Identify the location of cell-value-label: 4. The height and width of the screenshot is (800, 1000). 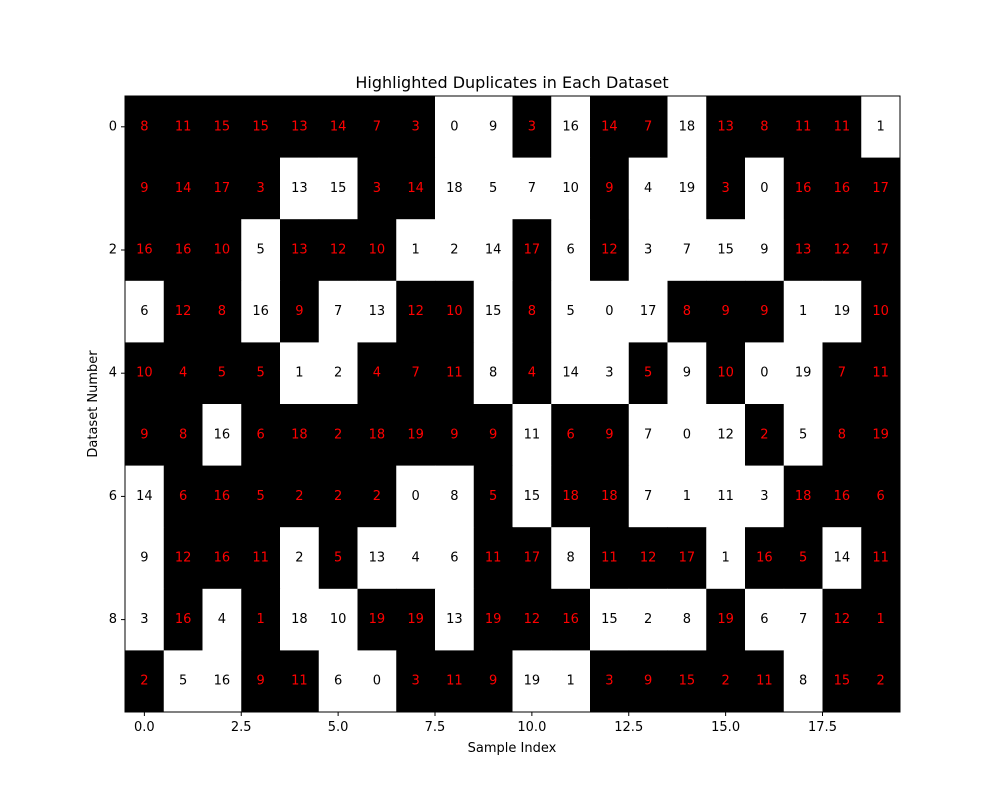
(183, 373).